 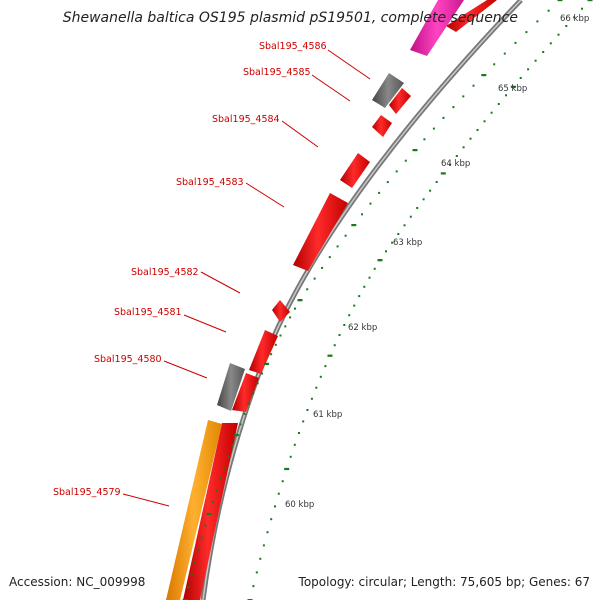 What do you see at coordinates (77, 582) in the screenshot?
I see `accession-text: Accession: NC_009998` at bounding box center [77, 582].